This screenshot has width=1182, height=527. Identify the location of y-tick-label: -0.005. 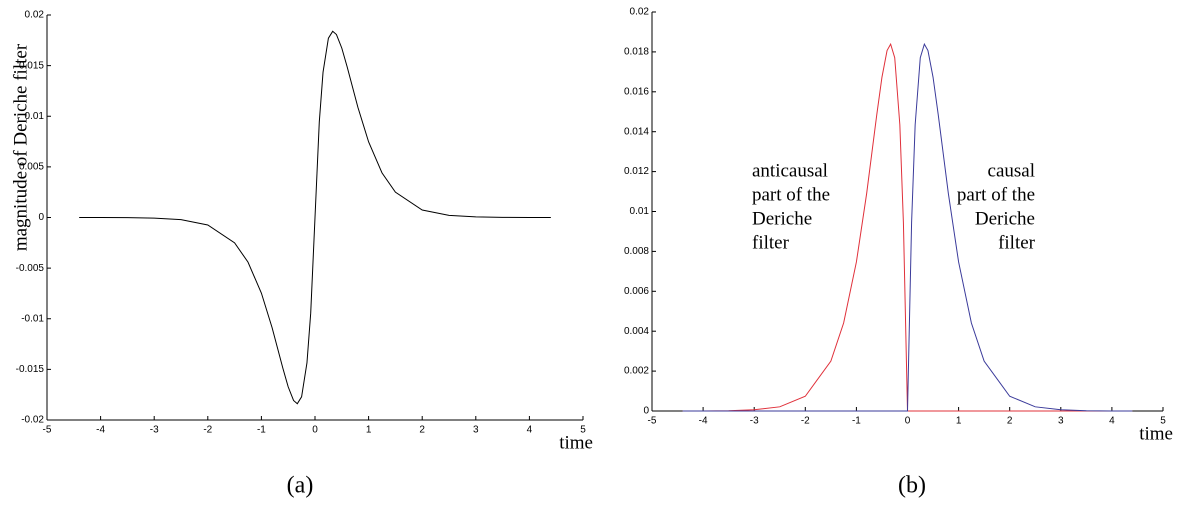
(30, 268).